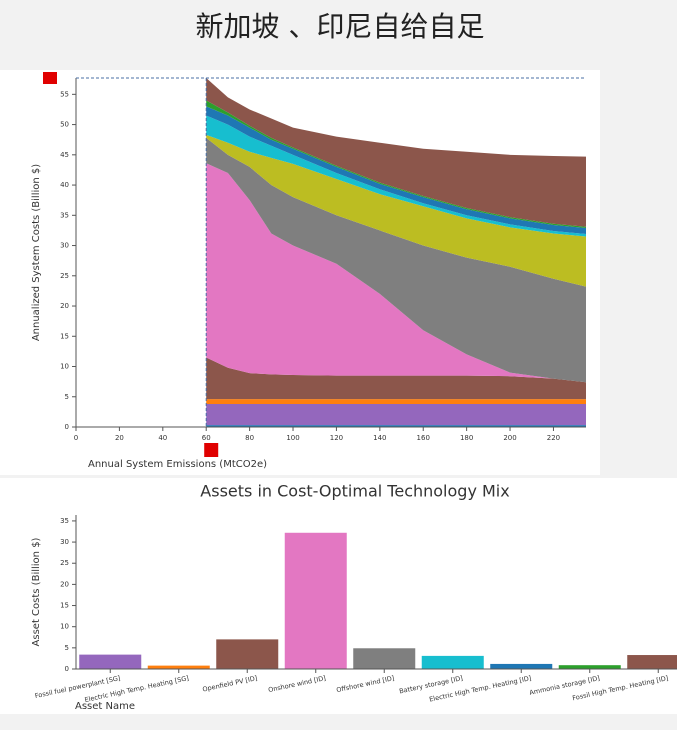 This screenshot has height=730, width=677. Describe the element at coordinates (177, 464) in the screenshot. I see `x-axis-label: Annual System Emissions (MtCO2e)` at that location.